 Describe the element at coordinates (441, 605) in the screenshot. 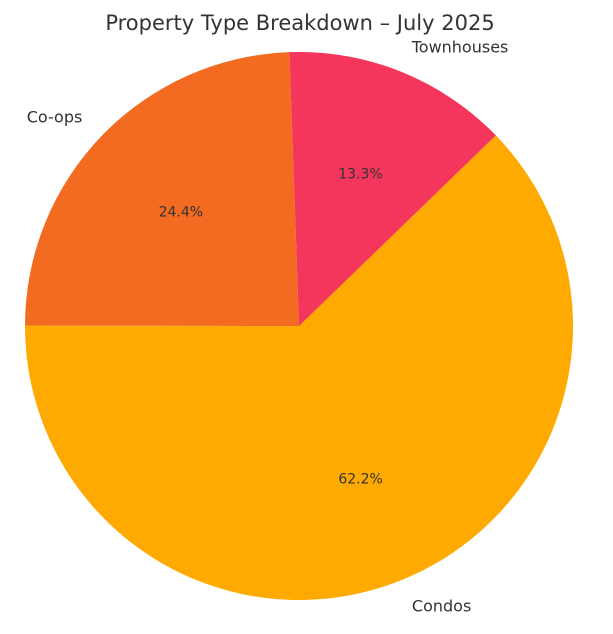

I see `slice-label-condos: Condos` at that location.